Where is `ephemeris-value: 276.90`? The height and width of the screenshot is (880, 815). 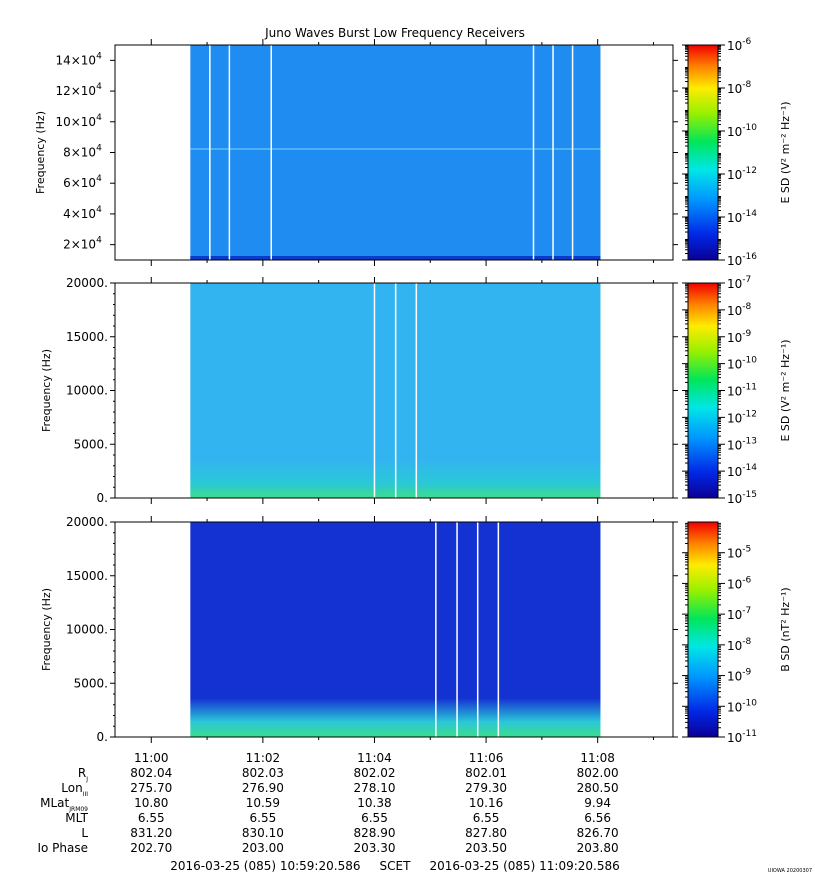
ephemeris-value: 276.90 is located at coordinates (263, 788).